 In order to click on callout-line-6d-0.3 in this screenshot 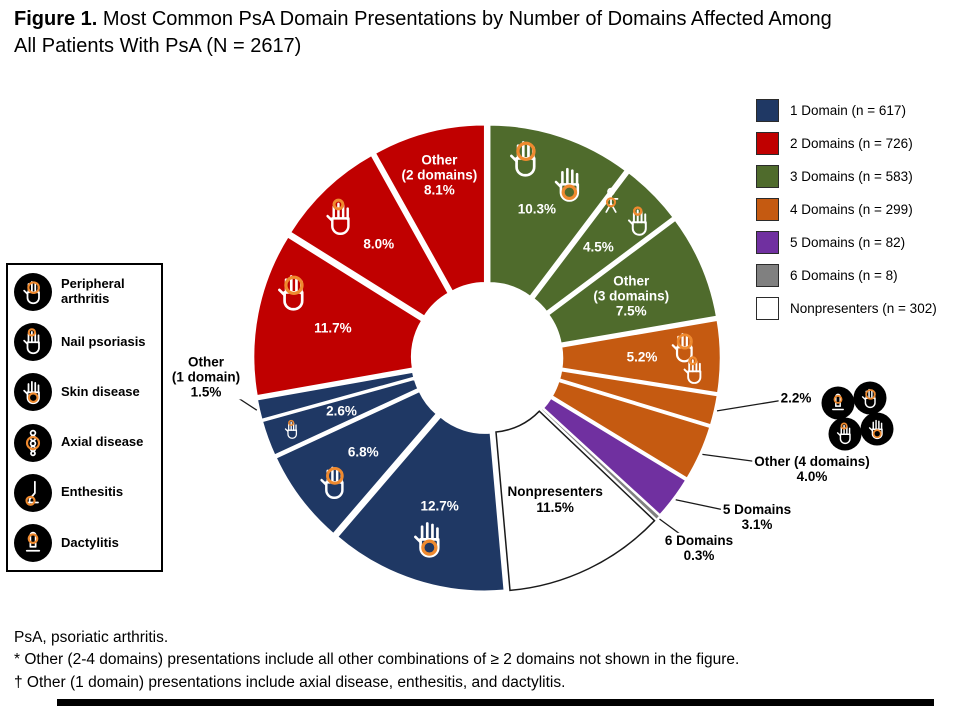, I will do `click(679, 533)`.